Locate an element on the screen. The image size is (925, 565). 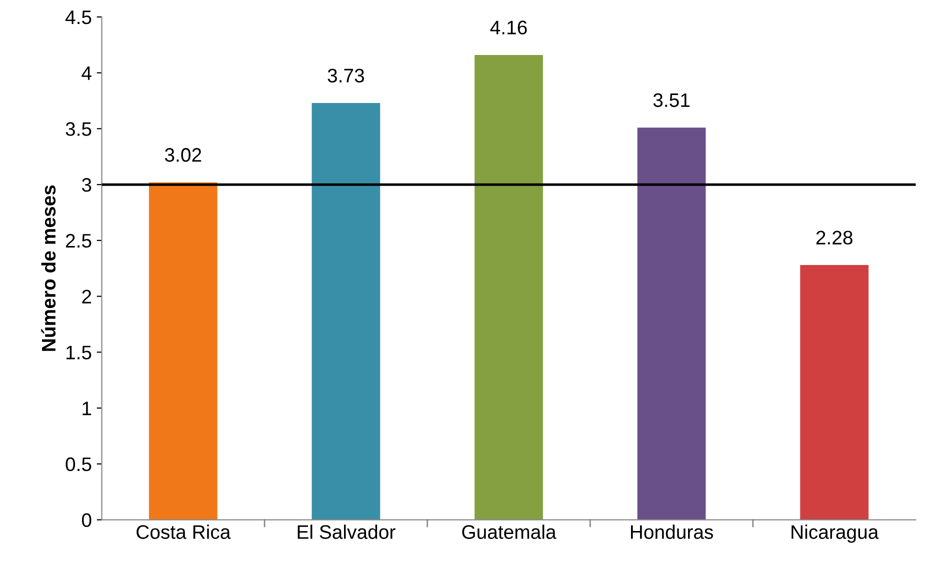
x-tick-label: Costa Rica is located at coordinates (183, 531).